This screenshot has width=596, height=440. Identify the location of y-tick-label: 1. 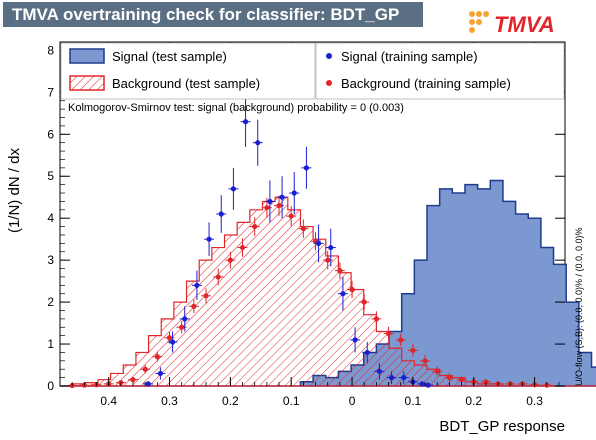
(50, 344).